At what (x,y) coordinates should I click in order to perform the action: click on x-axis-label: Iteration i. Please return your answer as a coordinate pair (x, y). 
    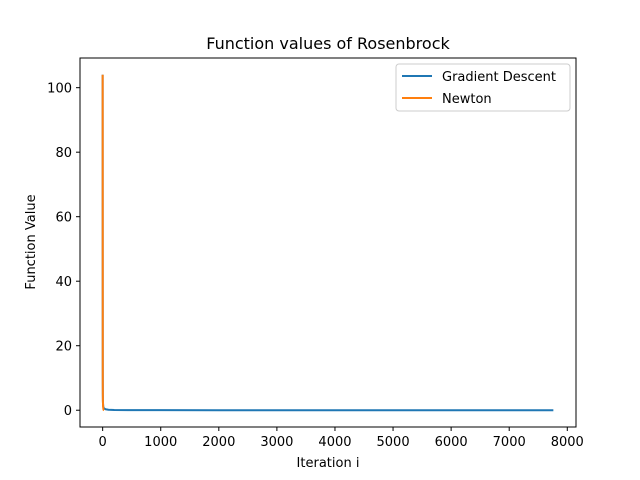
    Looking at the image, I should click on (328, 463).